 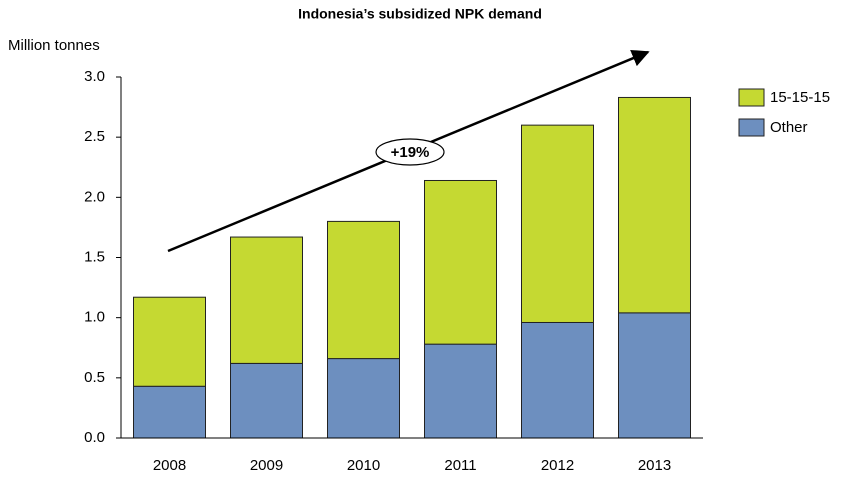 I want to click on y-tick-label: 0.0, so click(x=94, y=437).